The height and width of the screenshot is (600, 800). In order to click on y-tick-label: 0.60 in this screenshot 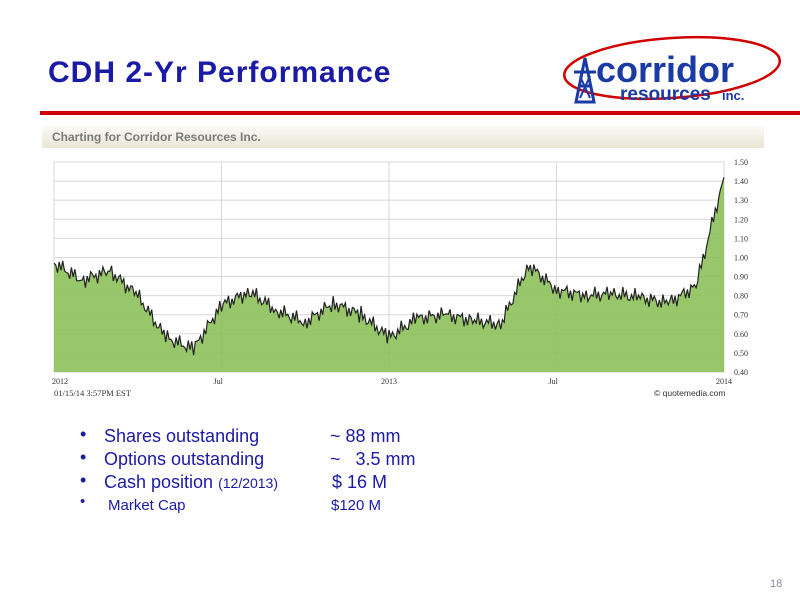, I will do `click(741, 334)`.